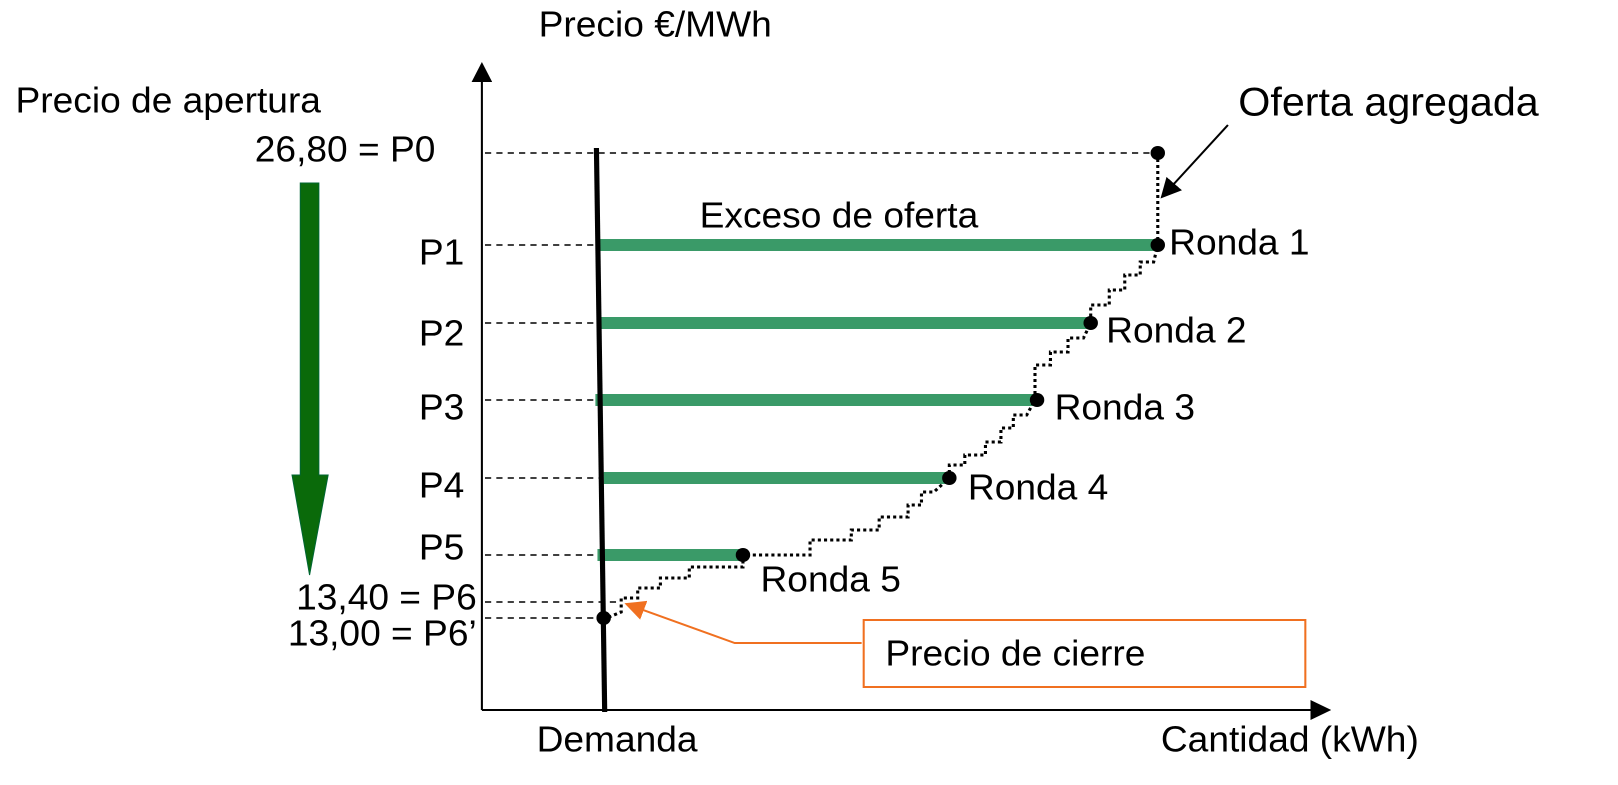  What do you see at coordinates (1388, 101) in the screenshot?
I see `supply-label: Oferta agregada` at bounding box center [1388, 101].